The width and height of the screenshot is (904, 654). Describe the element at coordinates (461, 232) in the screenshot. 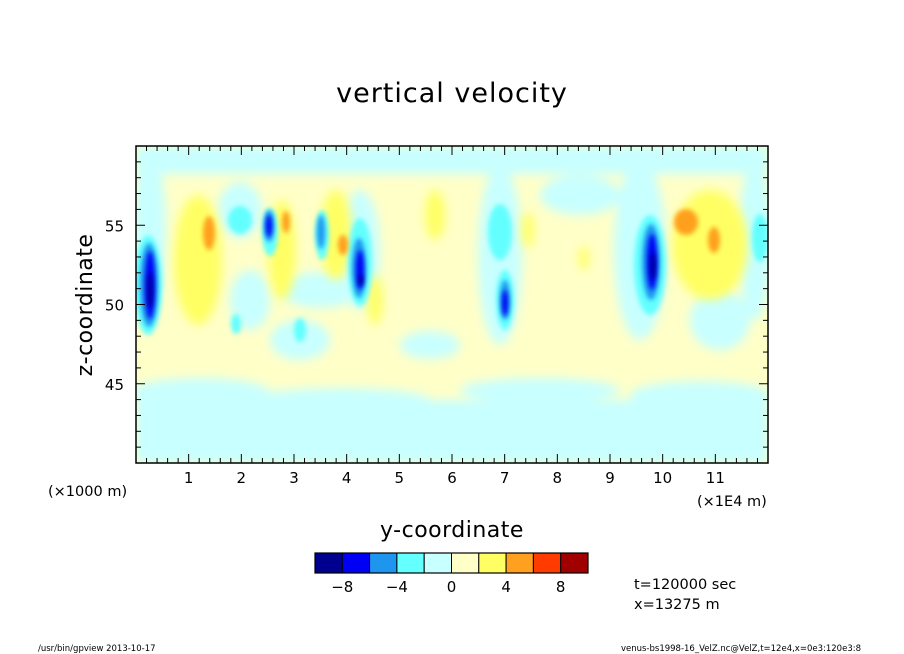

I see `strong-updraft-regions` at that location.